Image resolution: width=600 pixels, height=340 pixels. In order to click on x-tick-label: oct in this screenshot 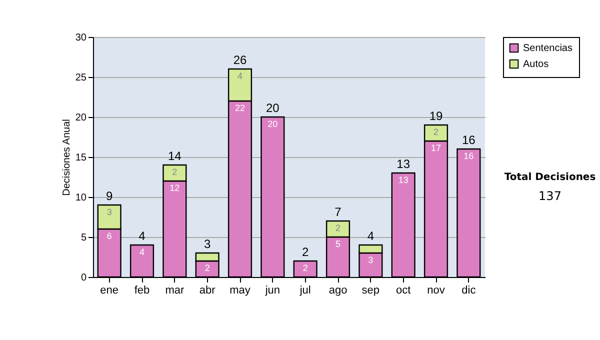, I will do `click(403, 290)`.